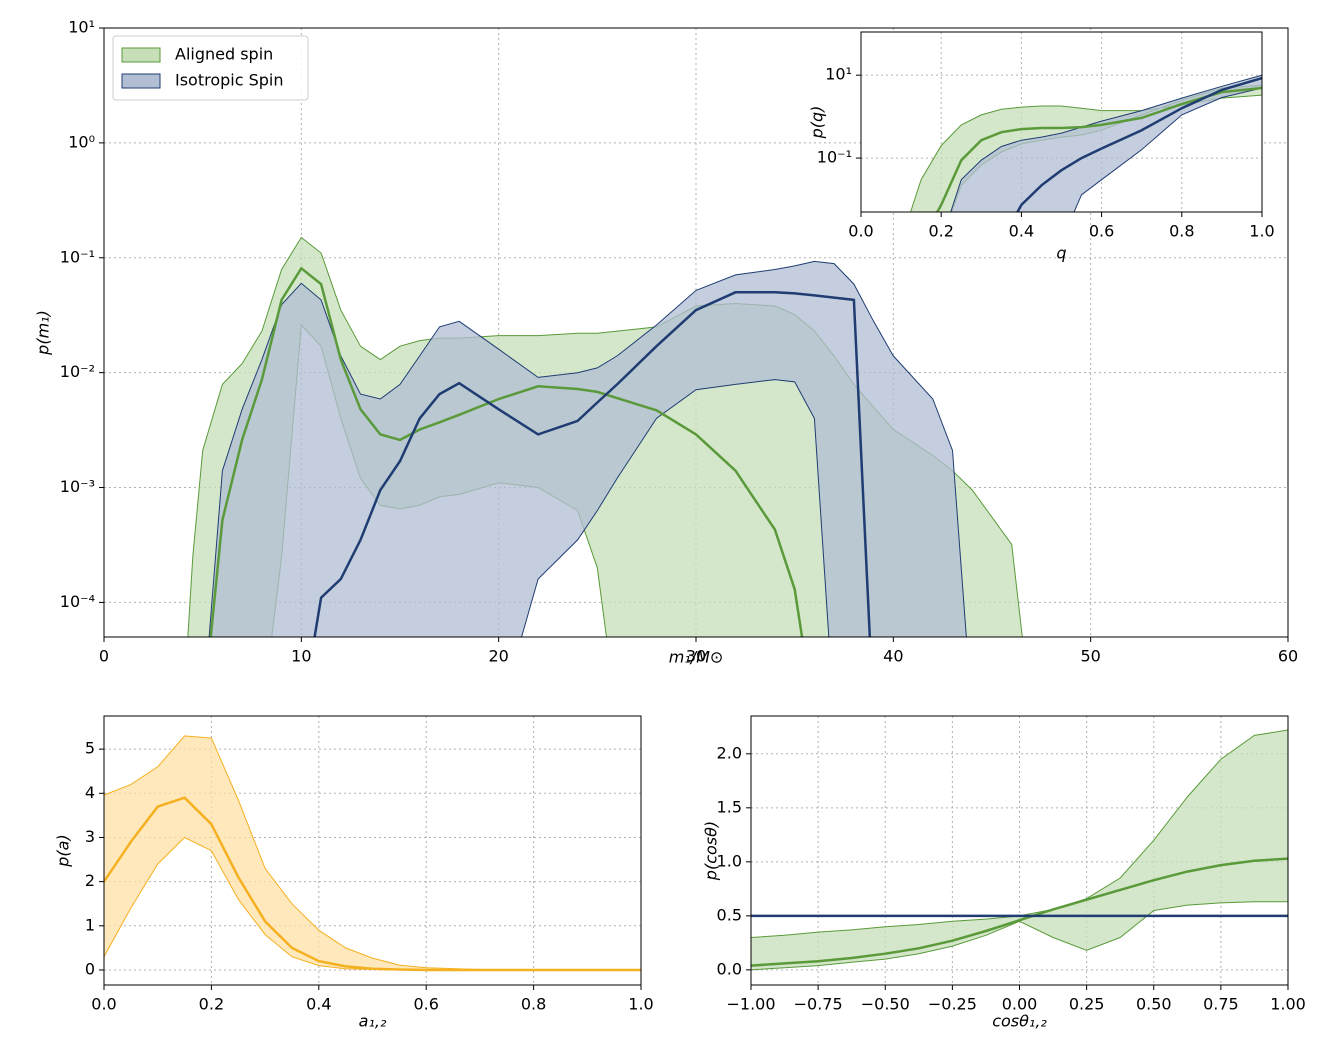 Image resolution: width=1329 pixels, height=1063 pixels. I want to click on x-axis-label: m₁/M⊙, so click(696, 657).